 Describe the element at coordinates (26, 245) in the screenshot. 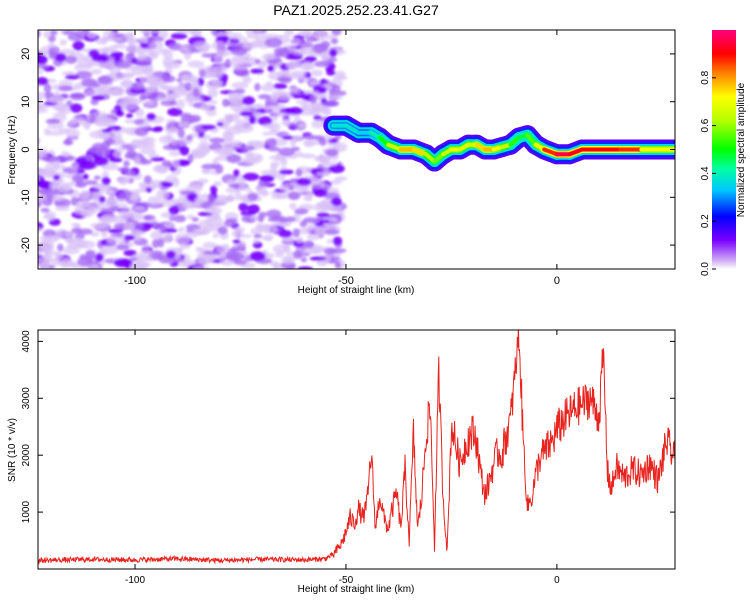

I see `spectrogram-y-tick-label: -20` at that location.